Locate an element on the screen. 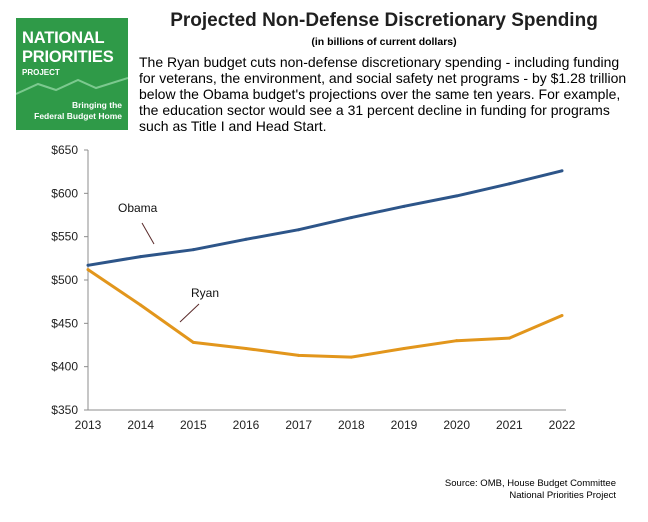 The height and width of the screenshot is (522, 648). x-tick-label: 2020 is located at coordinates (456, 425).